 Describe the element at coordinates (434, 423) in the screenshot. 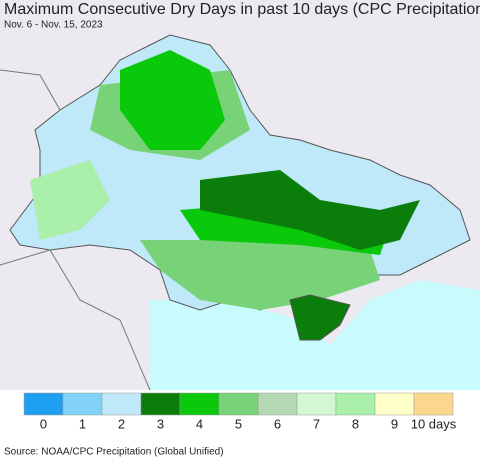

I see `legend-label: 10 days` at that location.